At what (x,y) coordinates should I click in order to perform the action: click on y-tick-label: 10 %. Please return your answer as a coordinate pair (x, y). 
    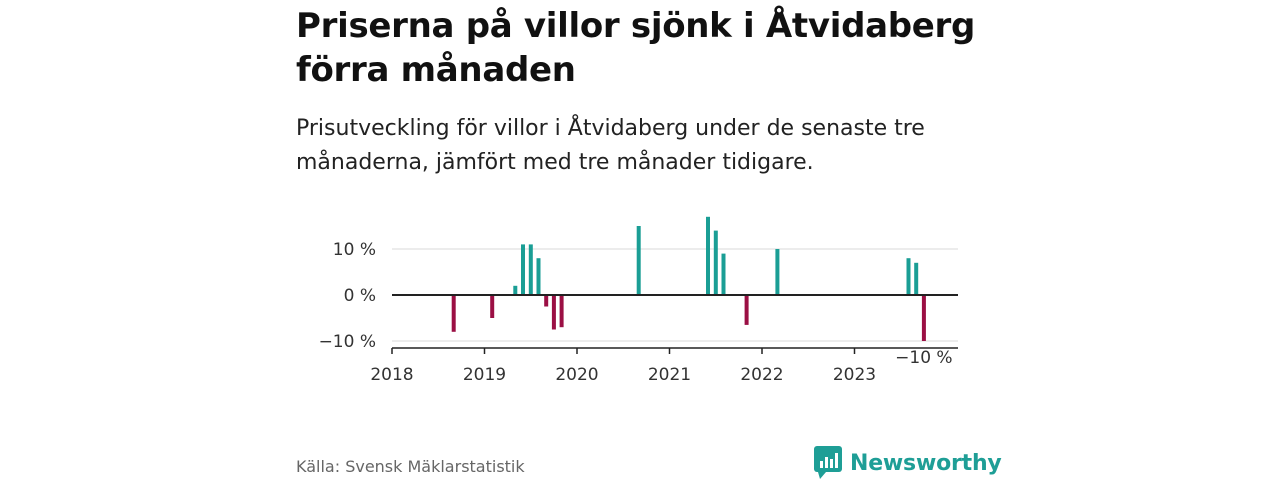
    Looking at the image, I should click on (354, 250).